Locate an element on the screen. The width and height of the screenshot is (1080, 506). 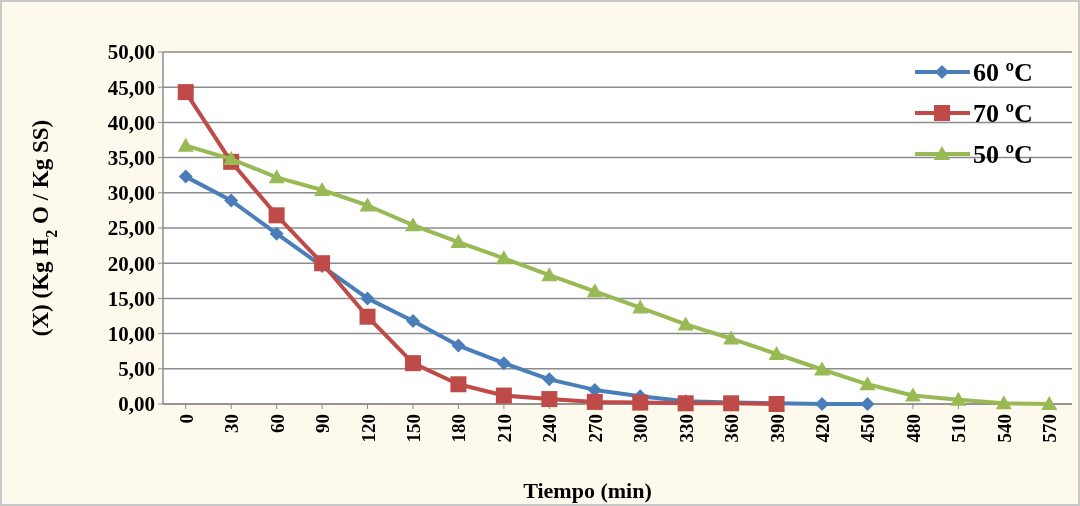
x-axis-title: Tiempo (min) is located at coordinates (587, 490).